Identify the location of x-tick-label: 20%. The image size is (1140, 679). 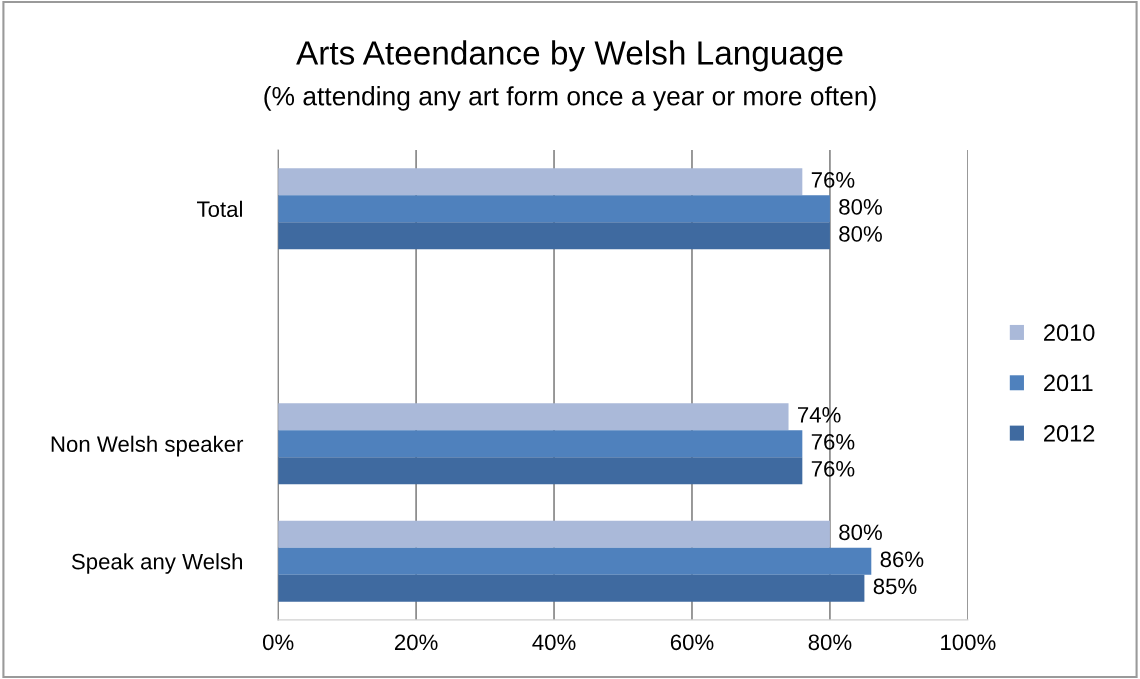
(416, 642).